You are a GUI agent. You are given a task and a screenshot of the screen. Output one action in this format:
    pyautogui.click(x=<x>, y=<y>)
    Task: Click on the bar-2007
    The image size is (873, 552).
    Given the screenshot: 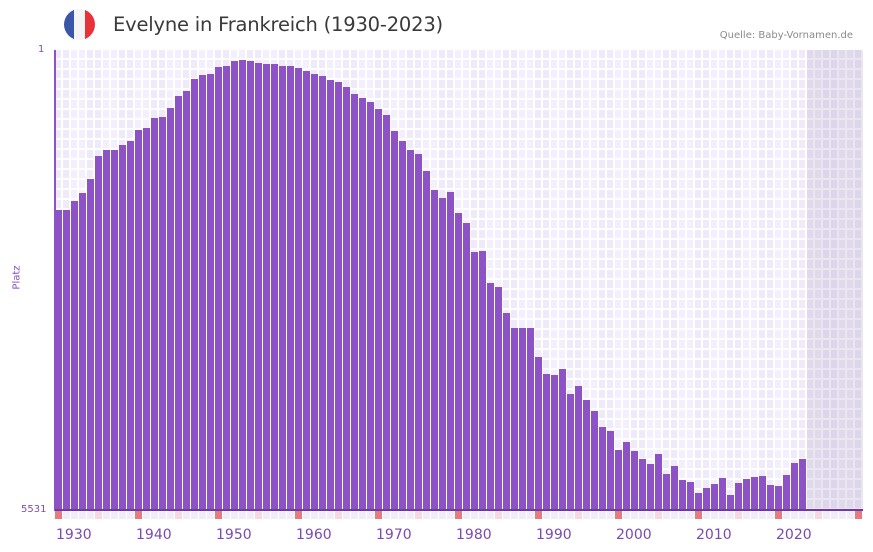 What is the action you would take?
    pyautogui.click(x=674, y=488)
    